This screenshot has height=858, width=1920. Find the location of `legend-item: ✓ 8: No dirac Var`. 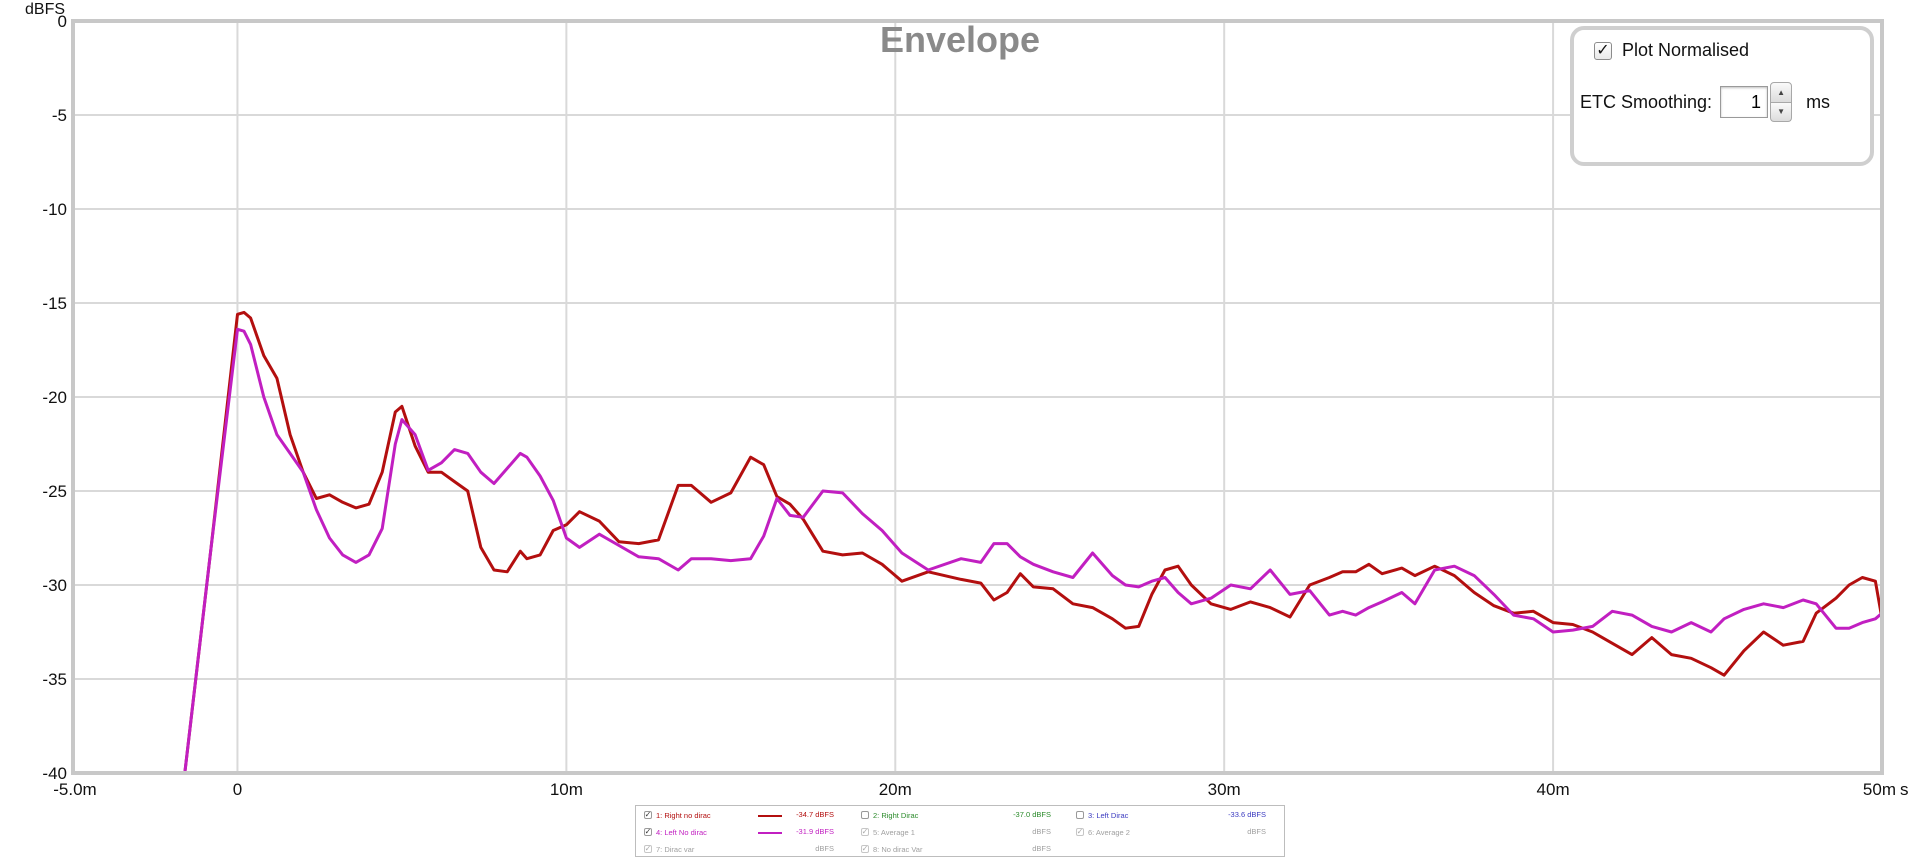

legend-item: ✓ 8: No dirac Var is located at coordinates (891, 849).